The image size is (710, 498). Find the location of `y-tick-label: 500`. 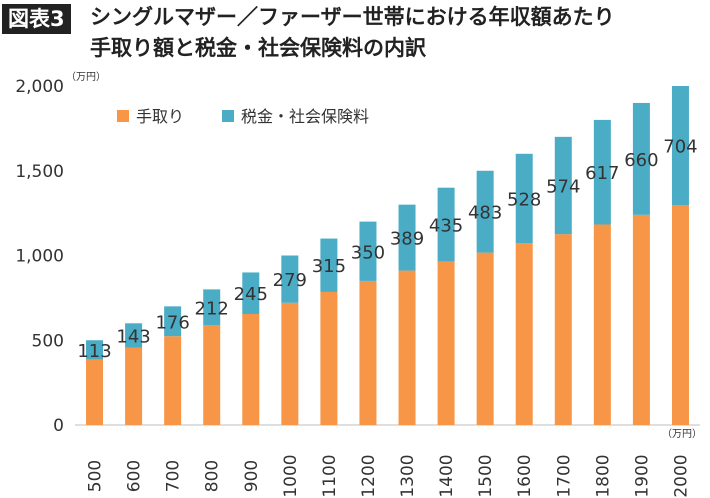

y-tick-label: 500 is located at coordinates (48, 341).